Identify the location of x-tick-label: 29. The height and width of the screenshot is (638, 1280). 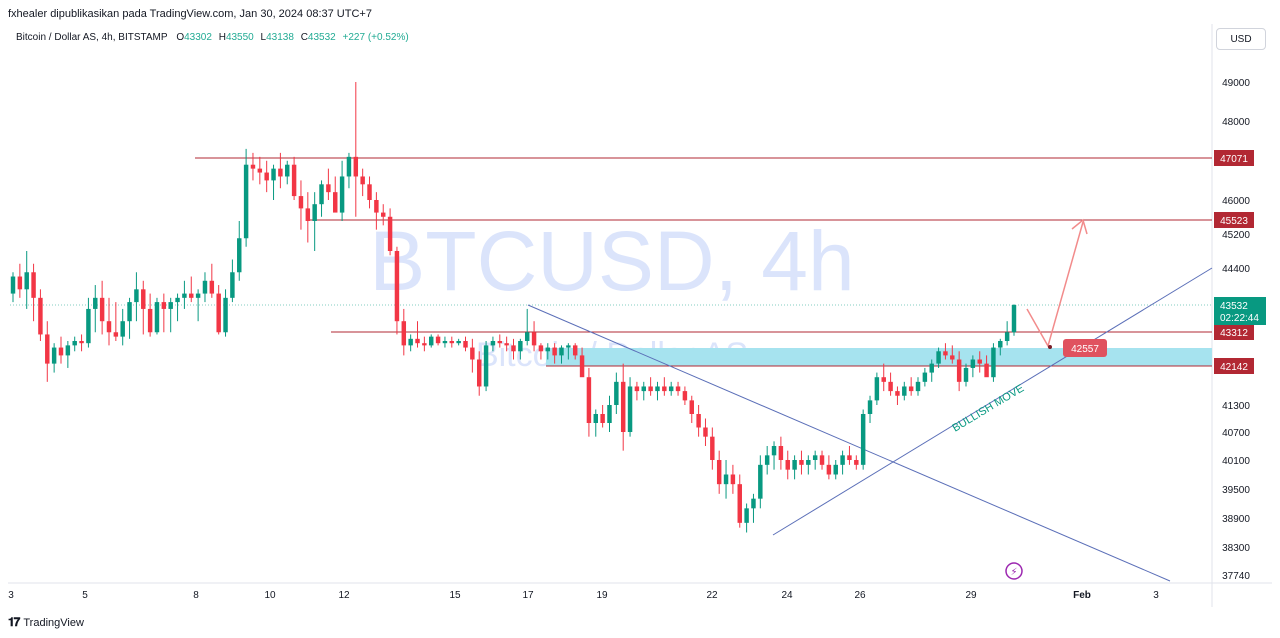
(971, 595).